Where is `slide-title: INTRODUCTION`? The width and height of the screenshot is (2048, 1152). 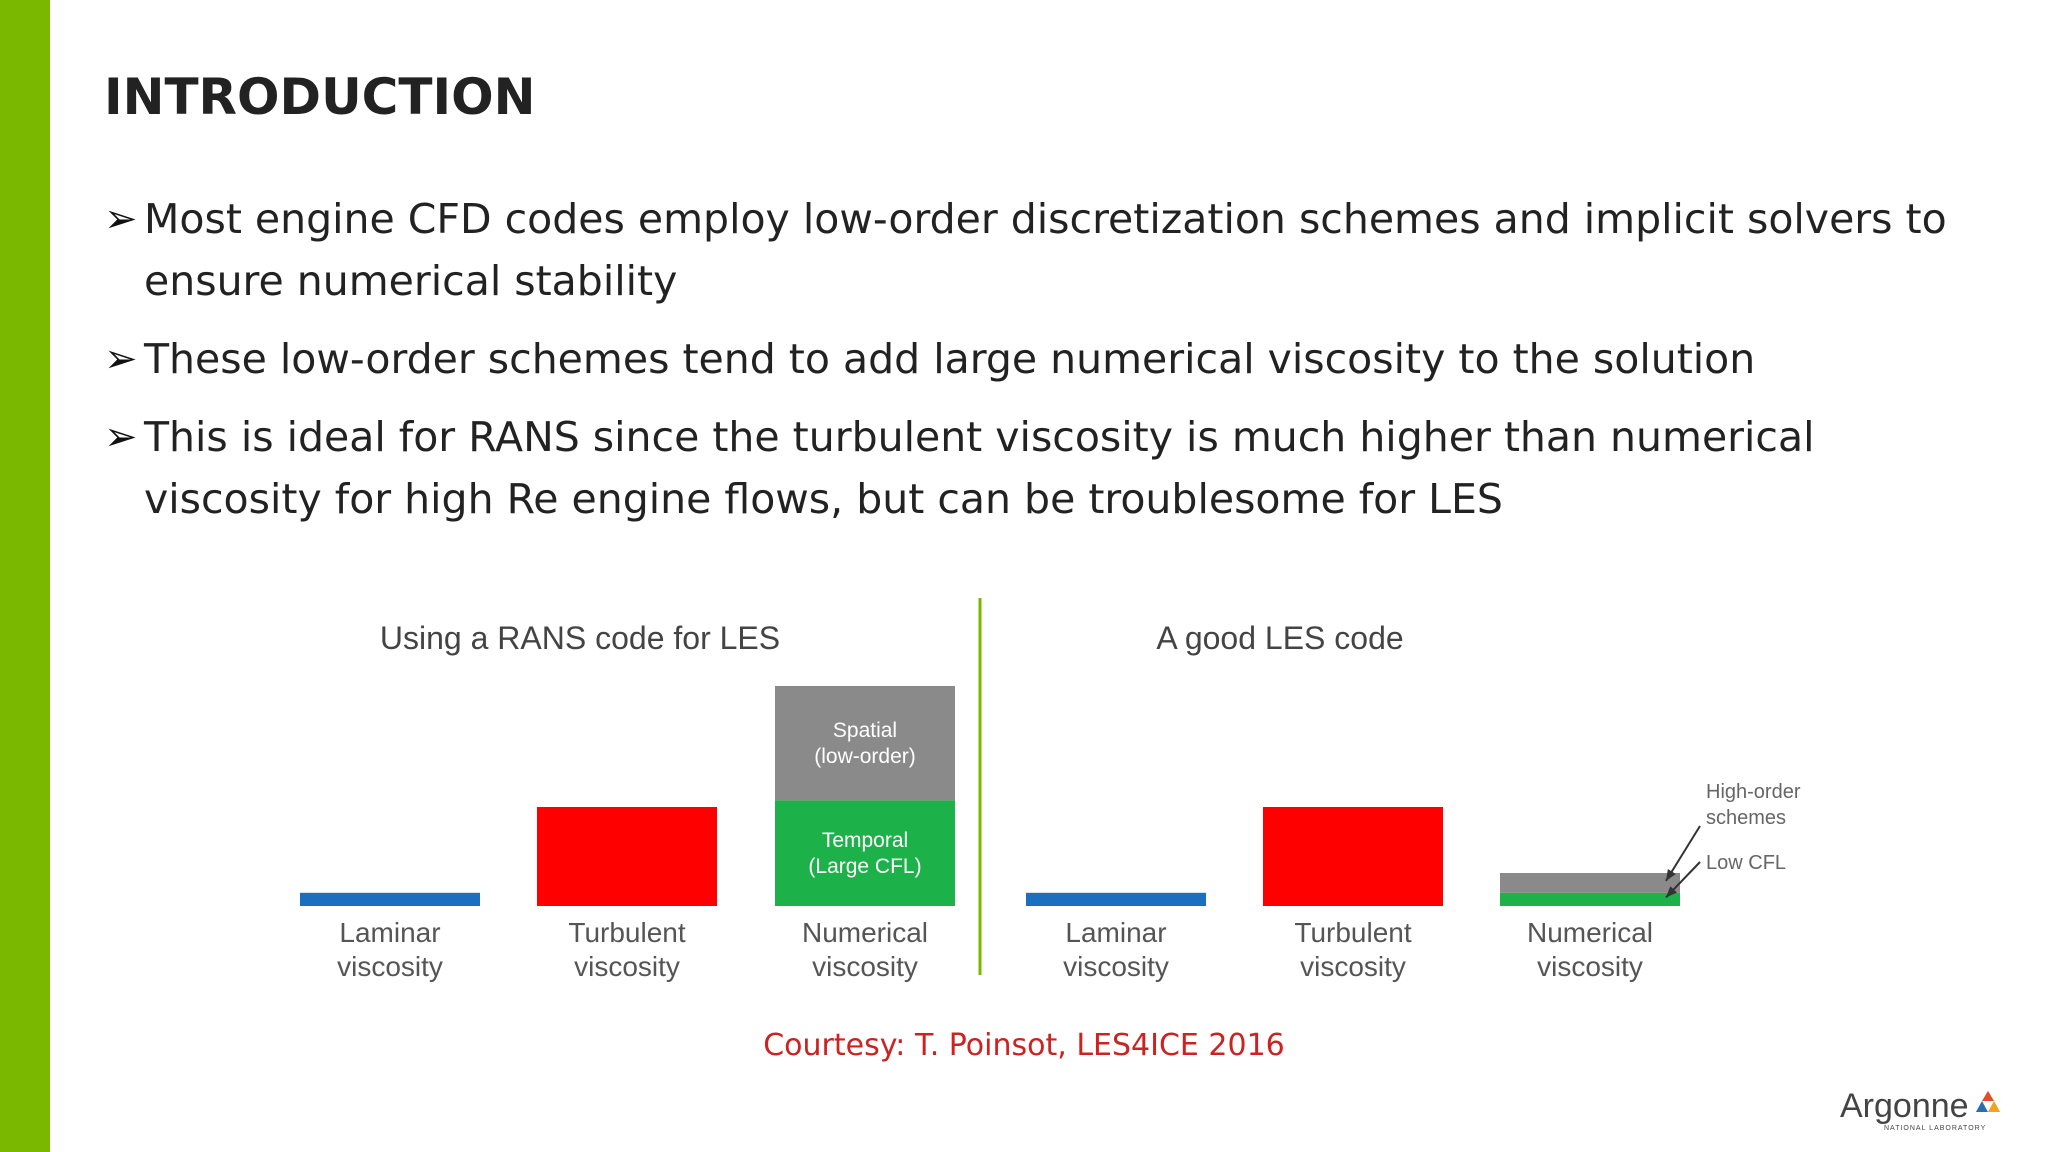
slide-title: INTRODUCTION is located at coordinates (320, 97).